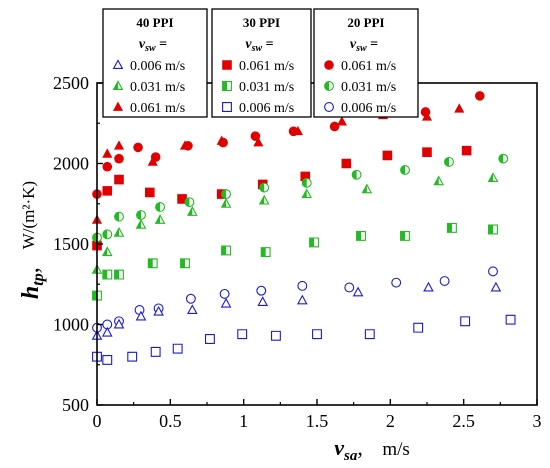  I want to click on y-axis-label-sub: tp, so click(38, 279).